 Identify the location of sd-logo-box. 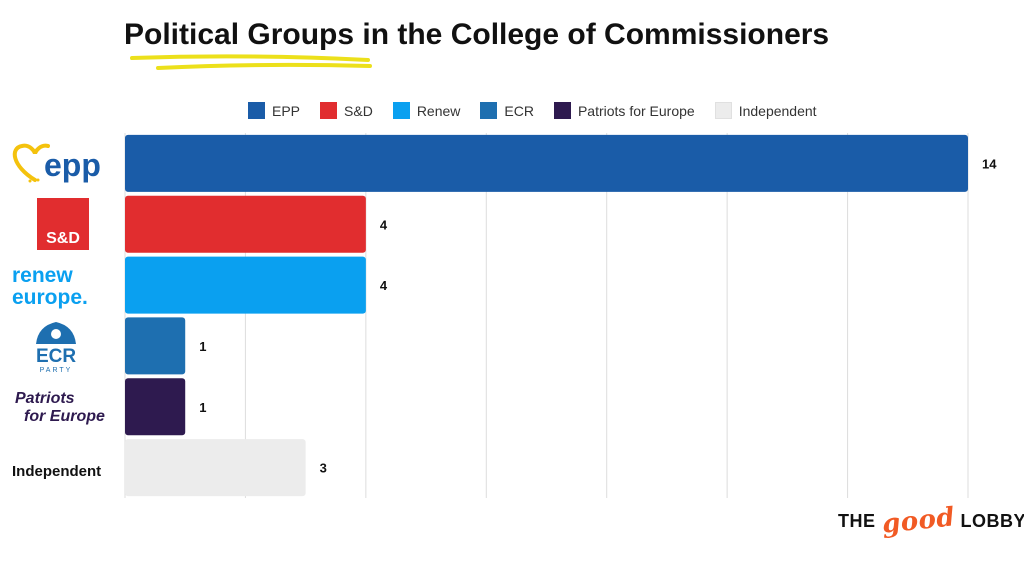
(63, 224).